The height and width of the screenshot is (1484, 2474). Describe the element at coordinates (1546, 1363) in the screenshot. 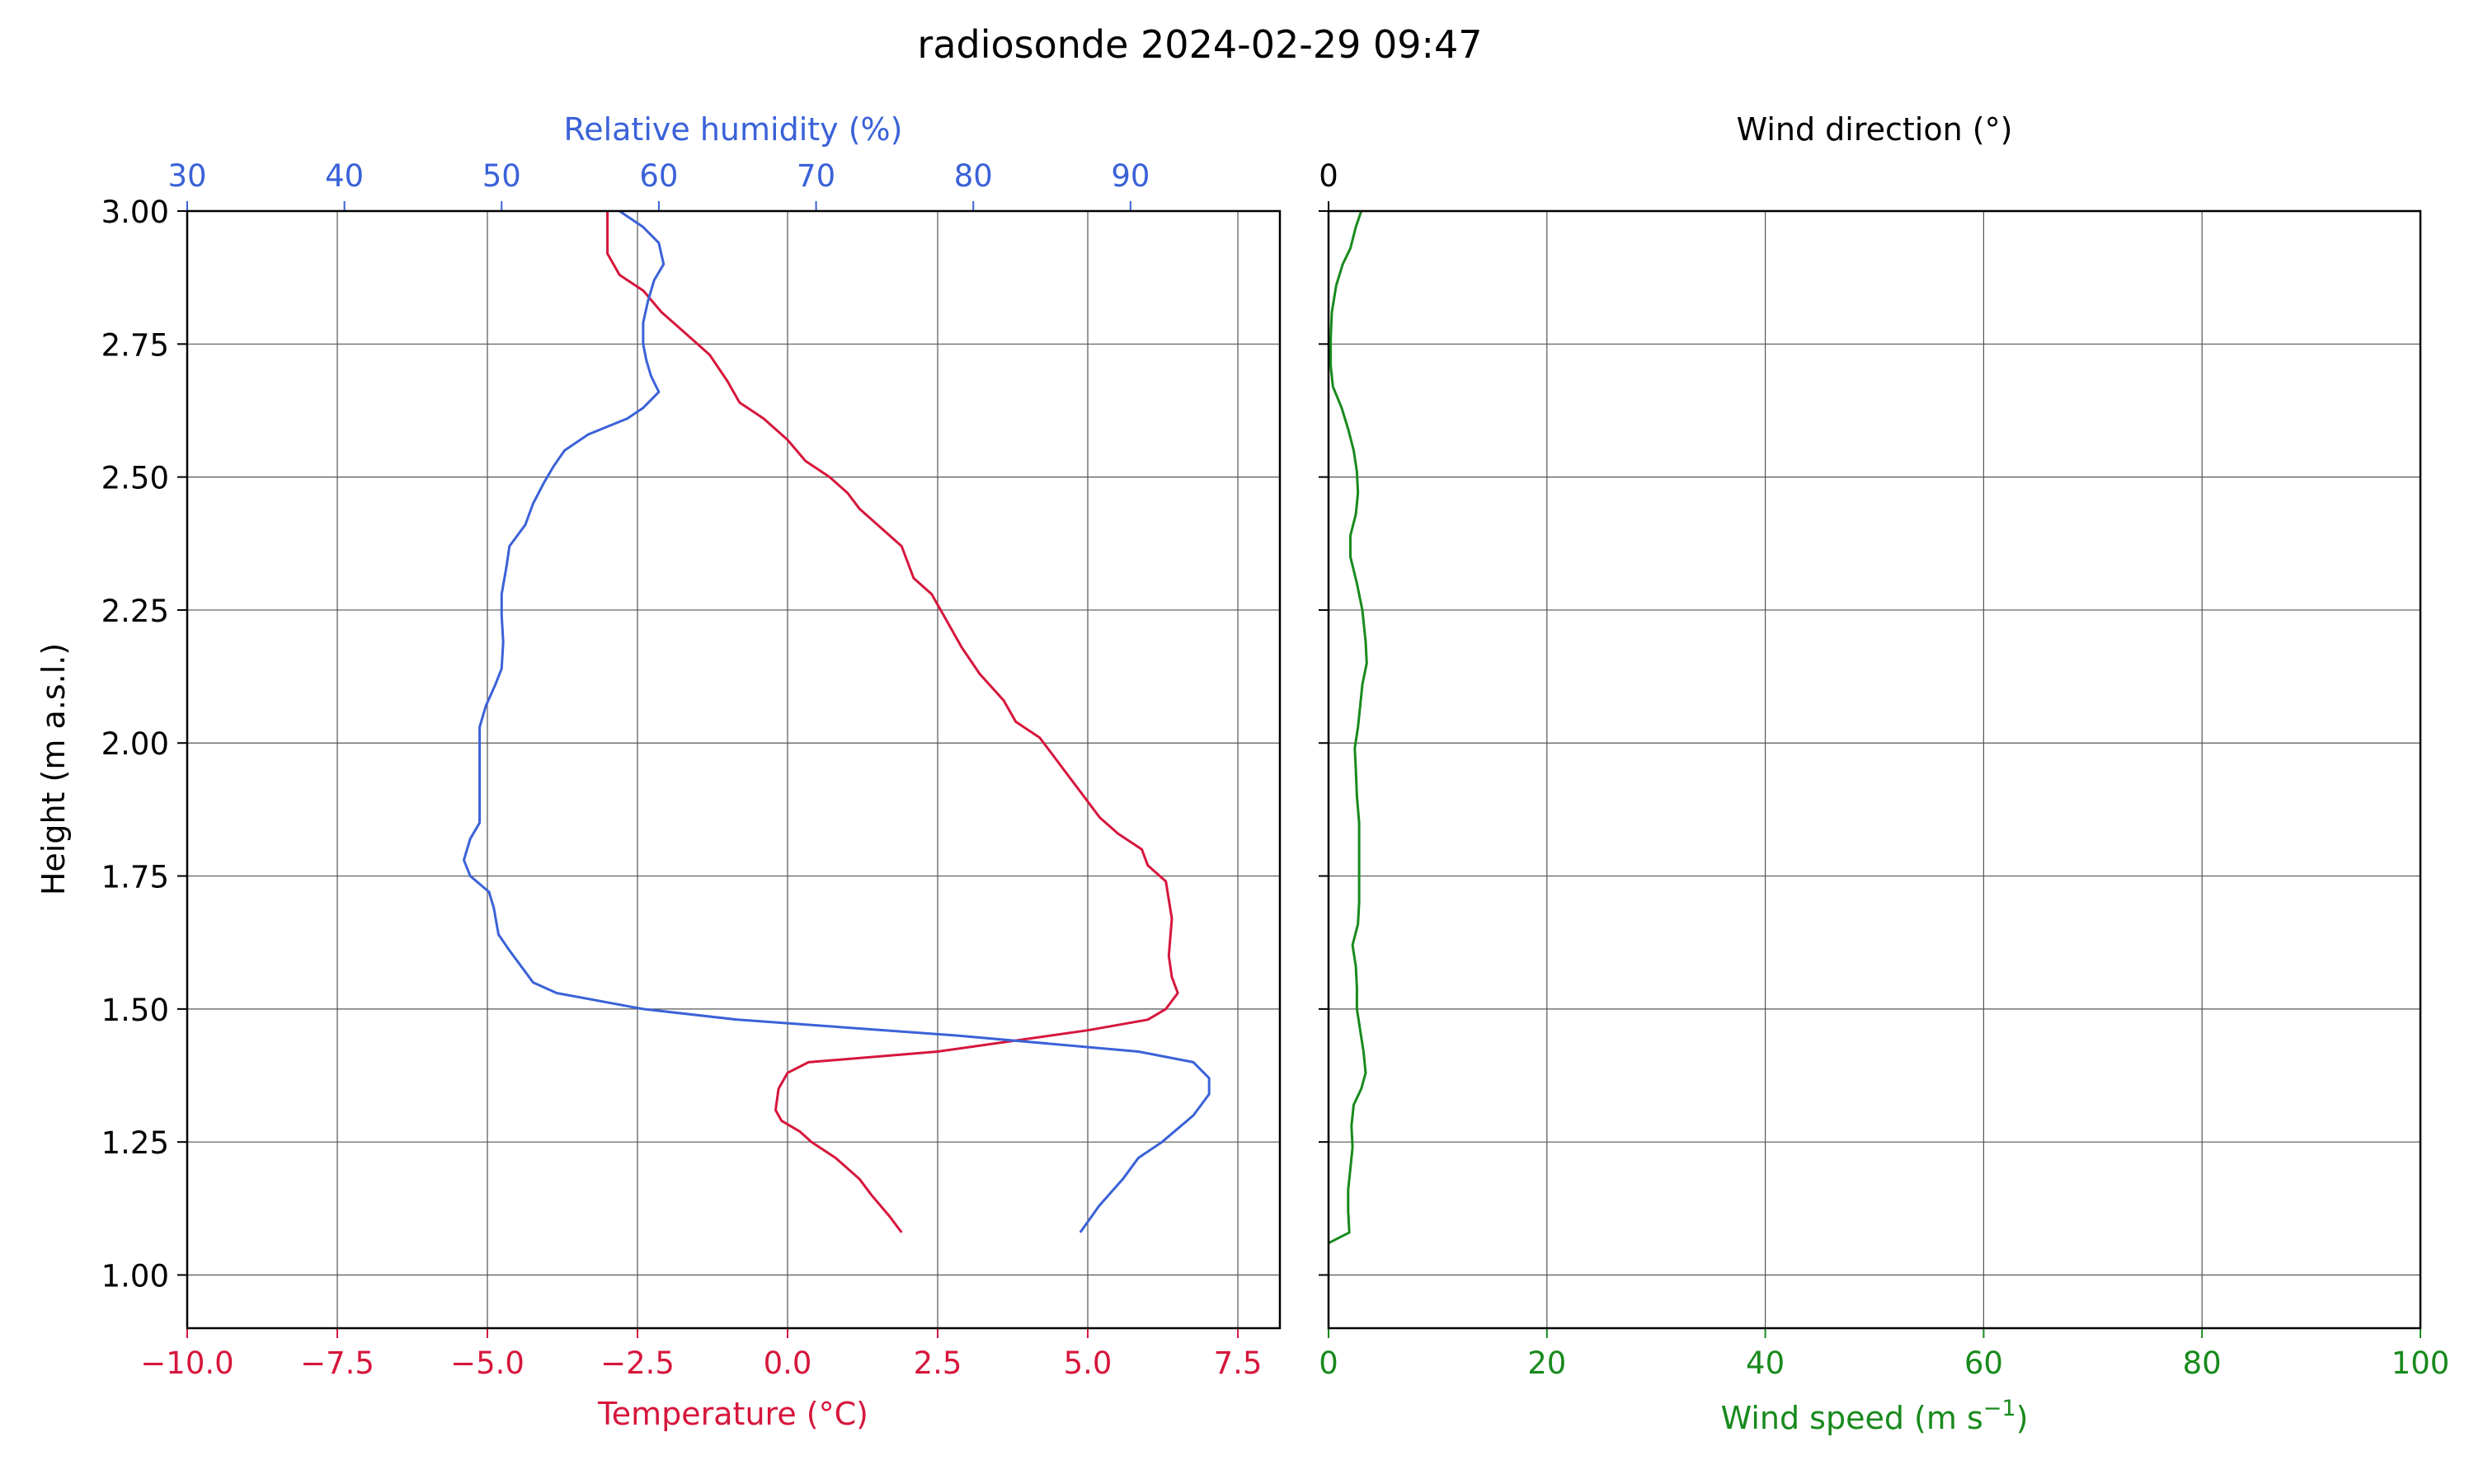

I see `x-tick-label: 20` at that location.